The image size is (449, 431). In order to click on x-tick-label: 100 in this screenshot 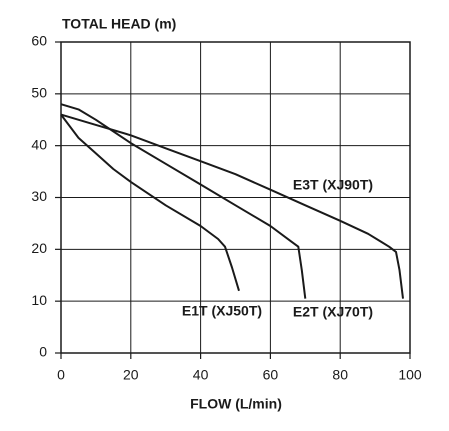, I will do `click(410, 375)`.